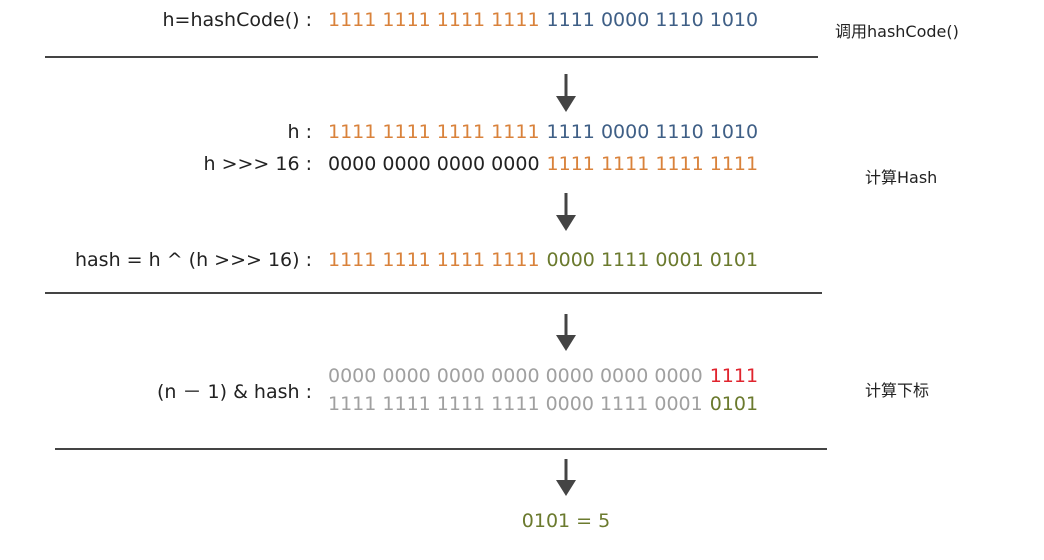 This screenshot has height=560, width=1044. Describe the element at coordinates (566, 521) in the screenshot. I see `result: 0101 = 5` at that location.